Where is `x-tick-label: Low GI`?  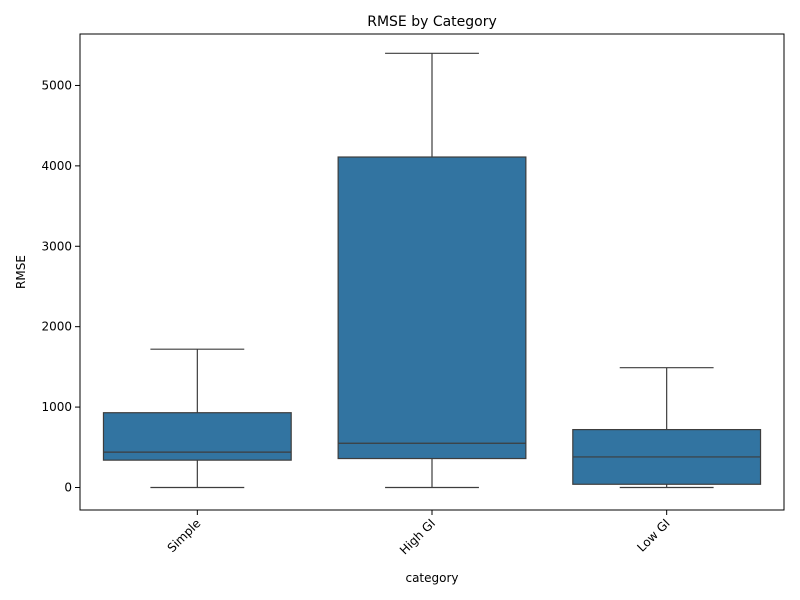
x-tick-label: Low GI is located at coordinates (653, 535).